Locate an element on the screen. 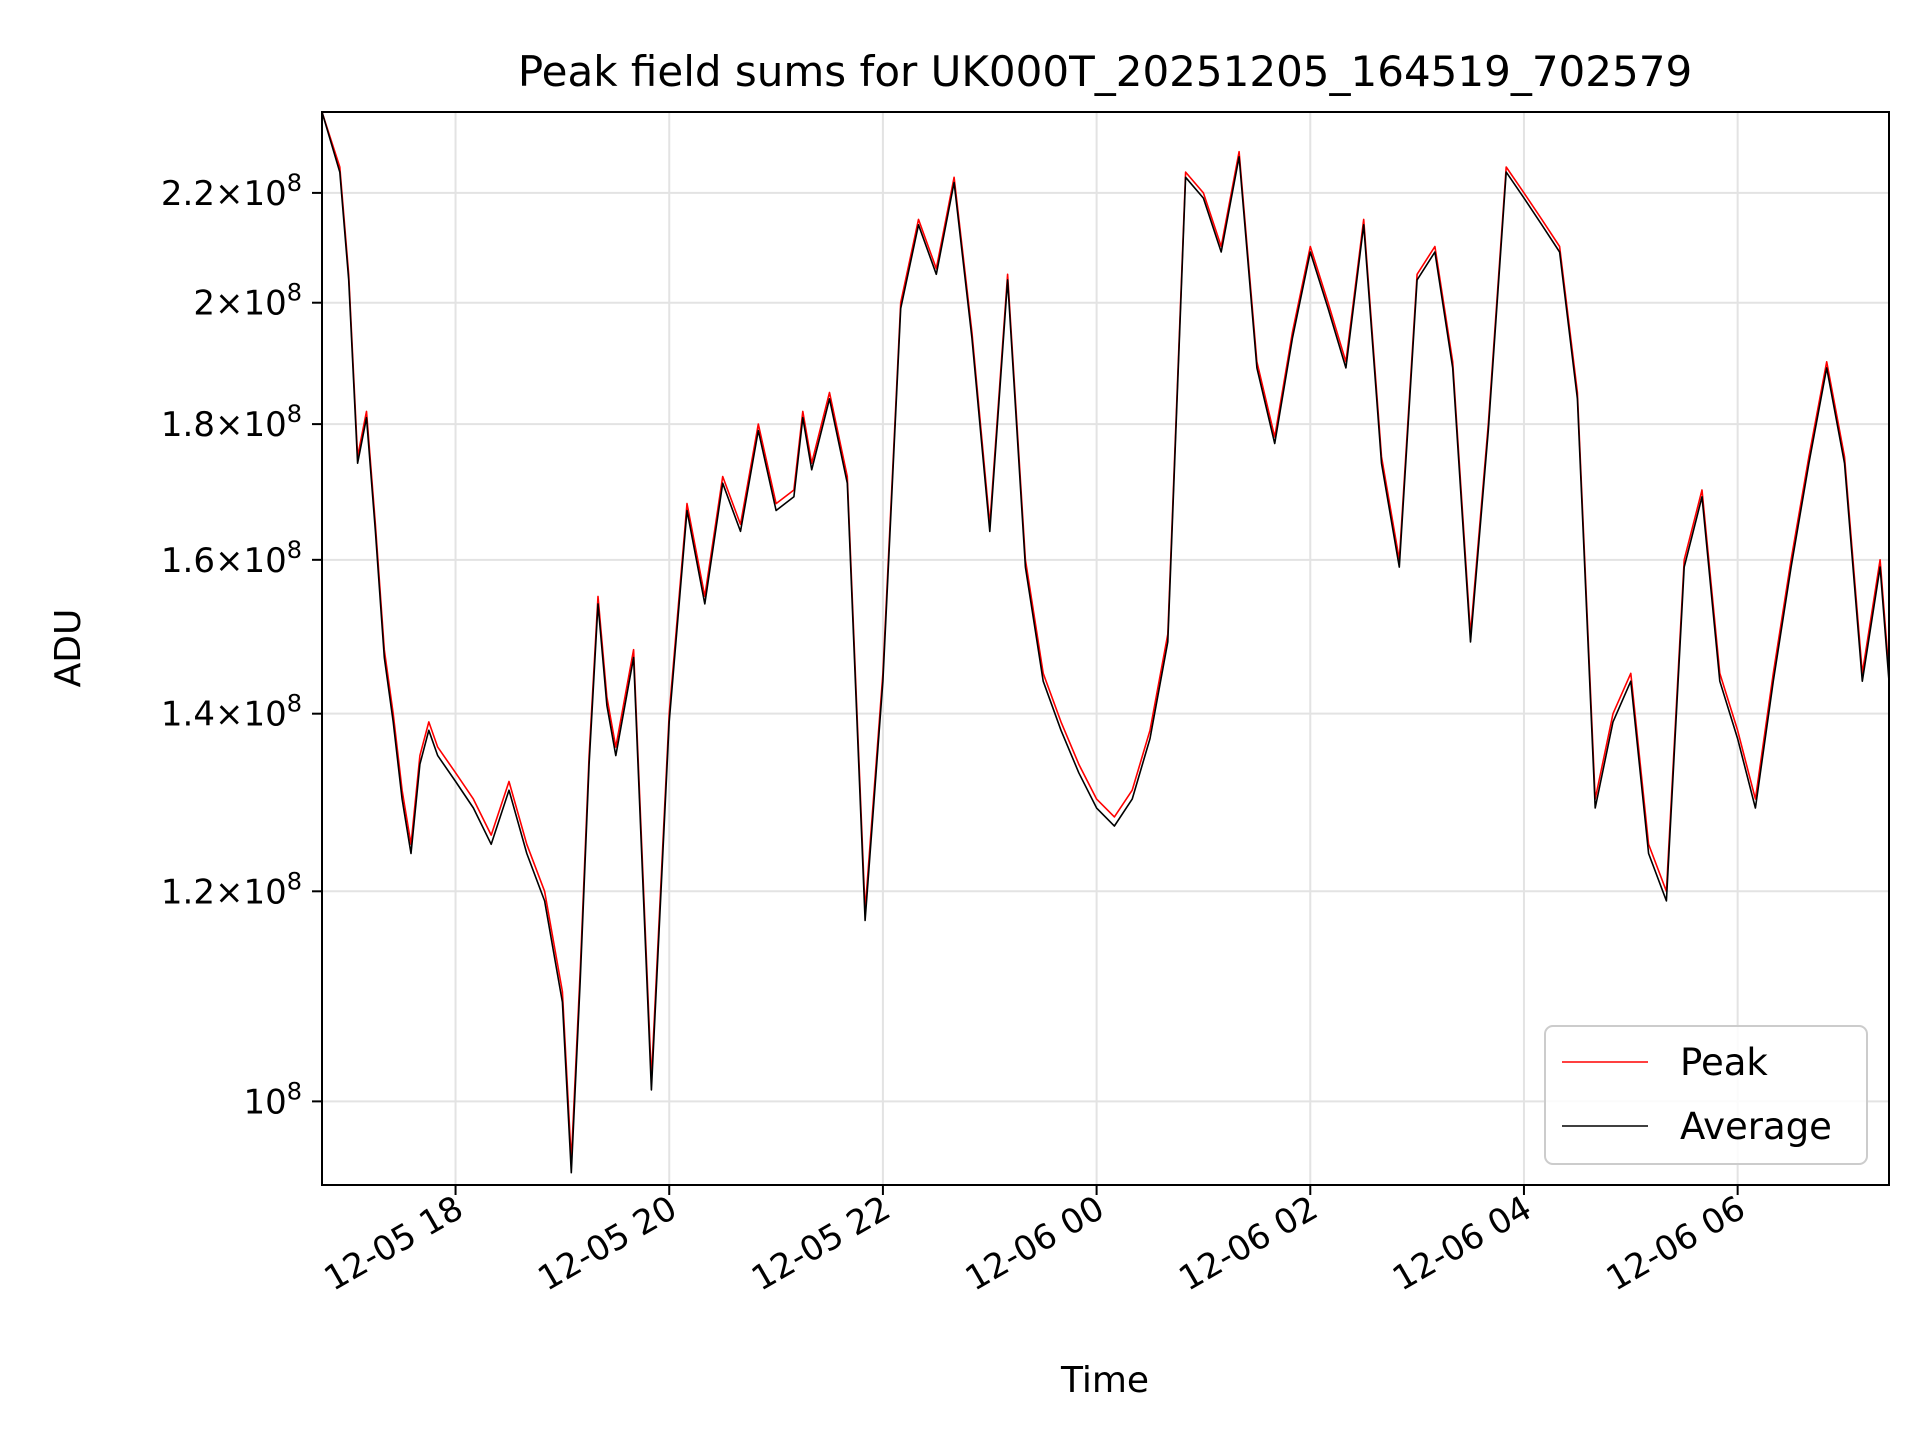  y-tick-label: 108 is located at coordinates (272, 1099).